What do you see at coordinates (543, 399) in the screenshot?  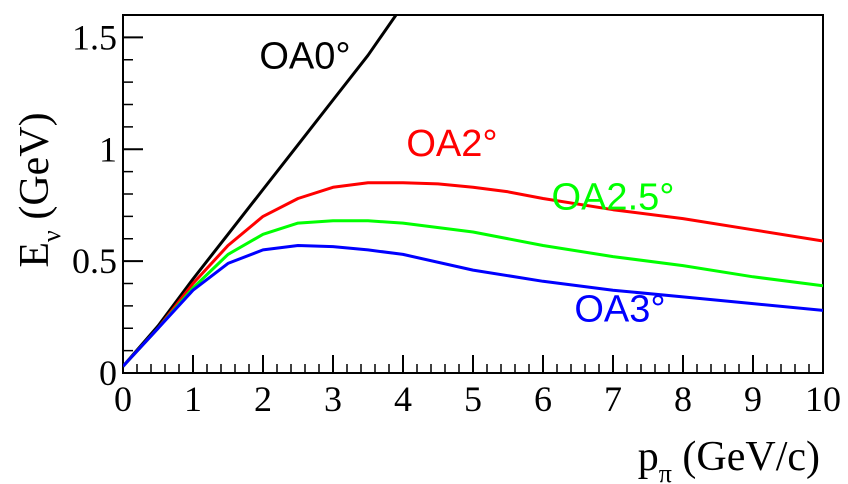 I see `x-tick-label: 6` at bounding box center [543, 399].